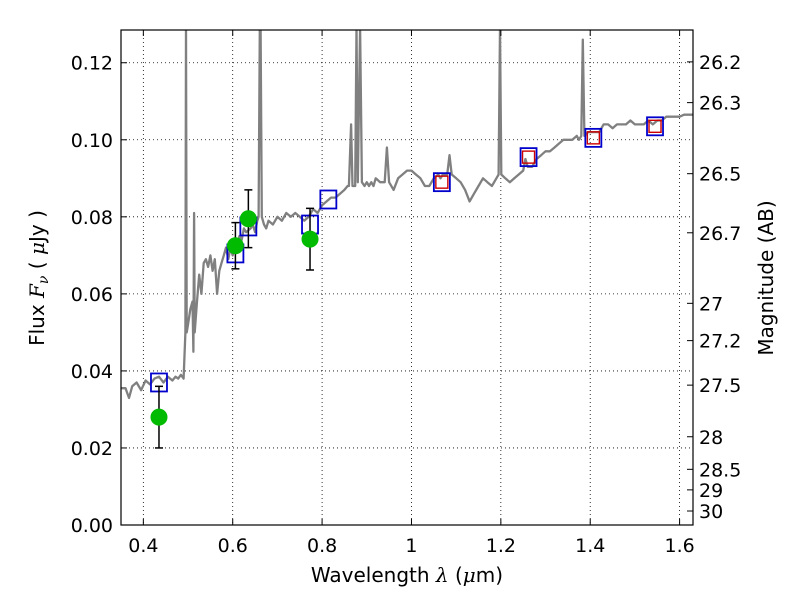 The width and height of the screenshot is (800, 600). Describe the element at coordinates (766, 277) in the screenshot. I see `y2-axis-title: Magnitude (AB)` at that location.